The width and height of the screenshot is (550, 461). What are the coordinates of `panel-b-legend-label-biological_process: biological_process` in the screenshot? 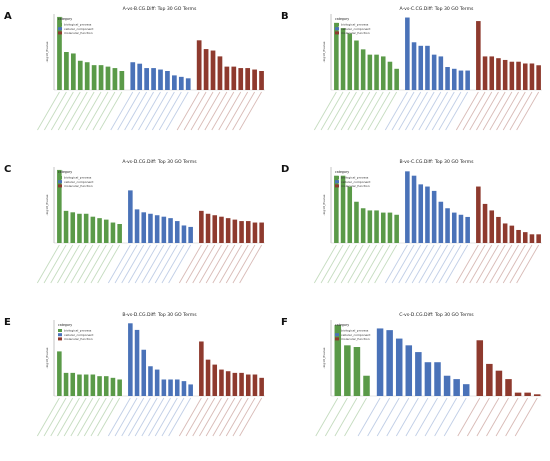 It's located at (355, 25).